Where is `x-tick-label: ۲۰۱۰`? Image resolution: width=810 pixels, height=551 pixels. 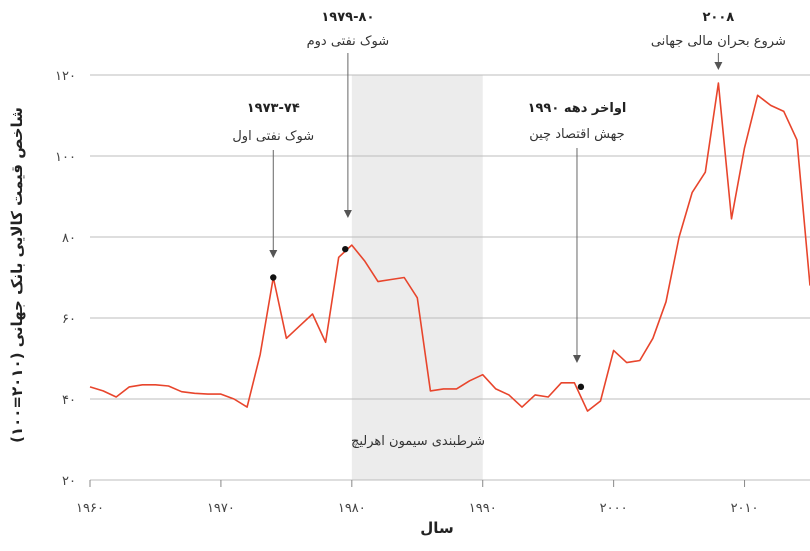 x-tick-label: ۲۰۱۰ is located at coordinates (745, 508).